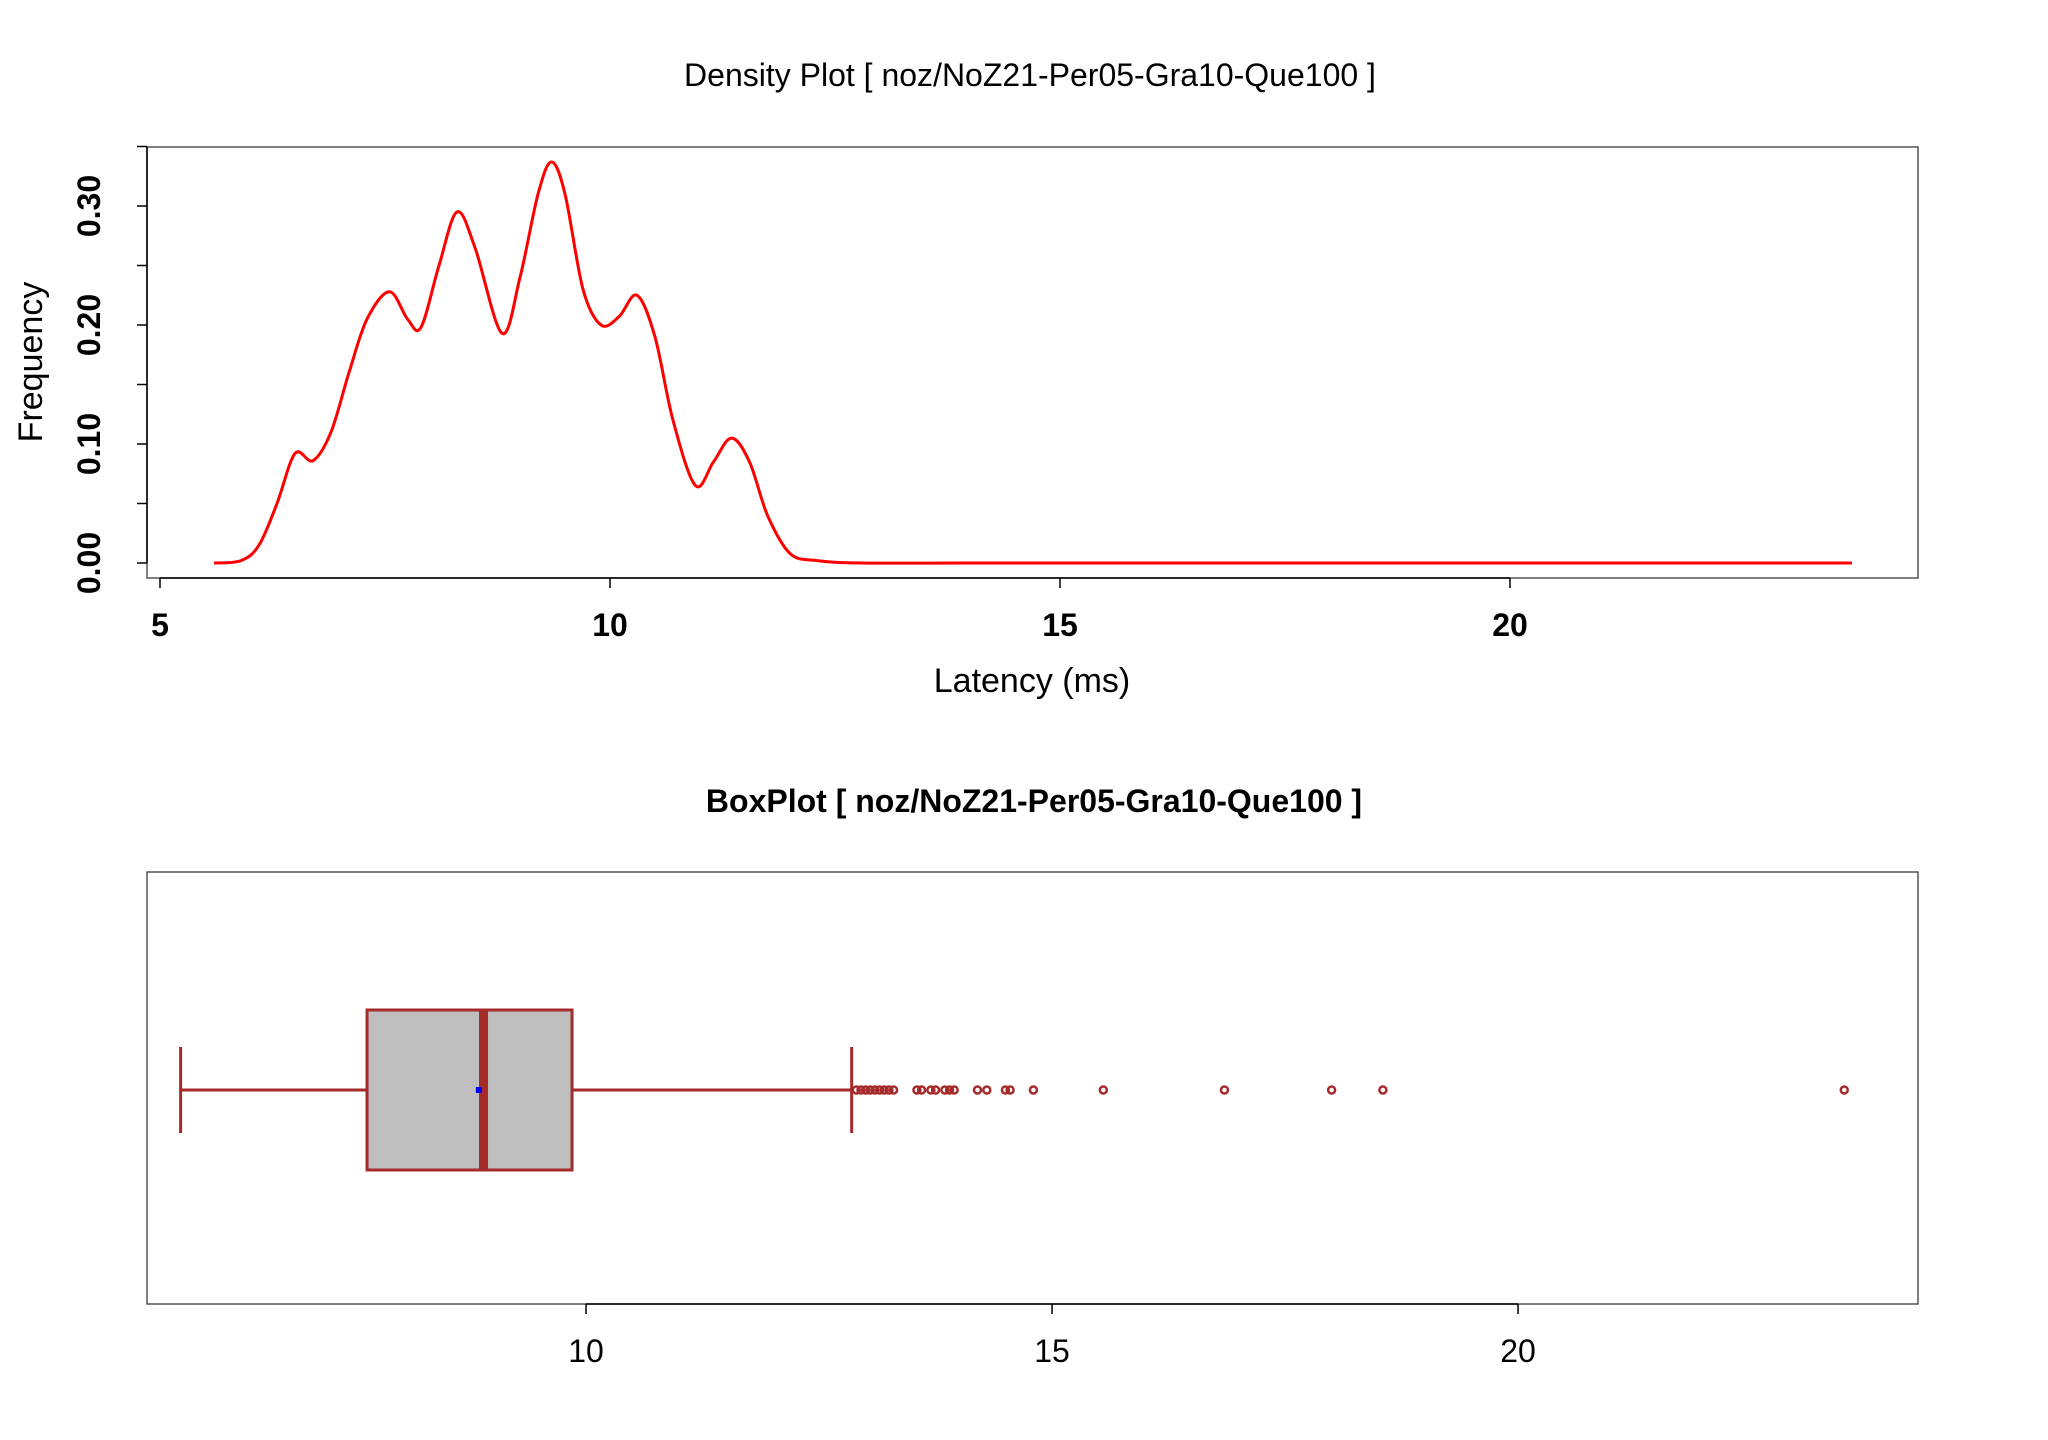  Describe the element at coordinates (89, 325) in the screenshot. I see `density-y-tick-label: 0.20` at that location.